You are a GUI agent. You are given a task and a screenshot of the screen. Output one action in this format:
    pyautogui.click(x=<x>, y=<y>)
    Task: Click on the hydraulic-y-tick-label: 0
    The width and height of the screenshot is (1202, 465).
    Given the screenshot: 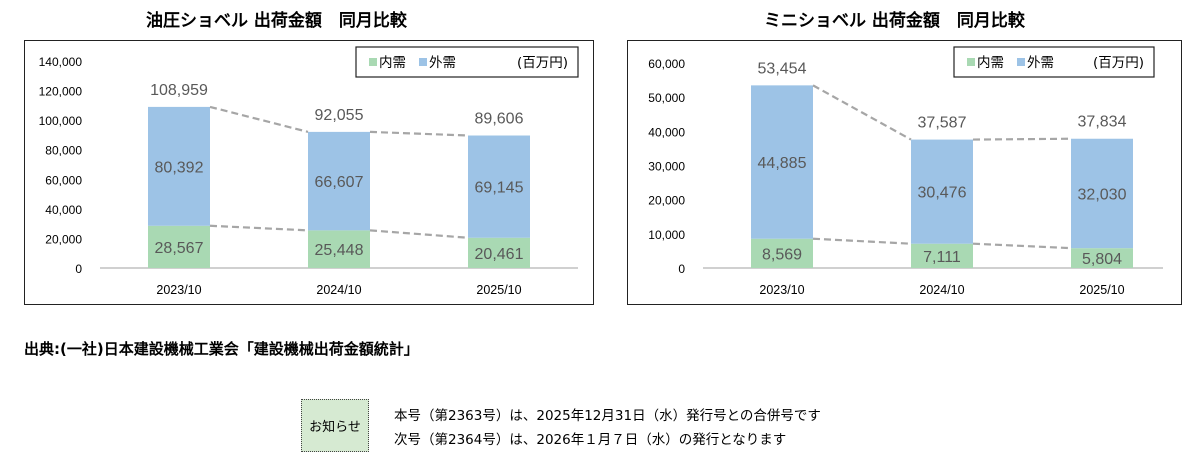 What is the action you would take?
    pyautogui.click(x=78, y=269)
    